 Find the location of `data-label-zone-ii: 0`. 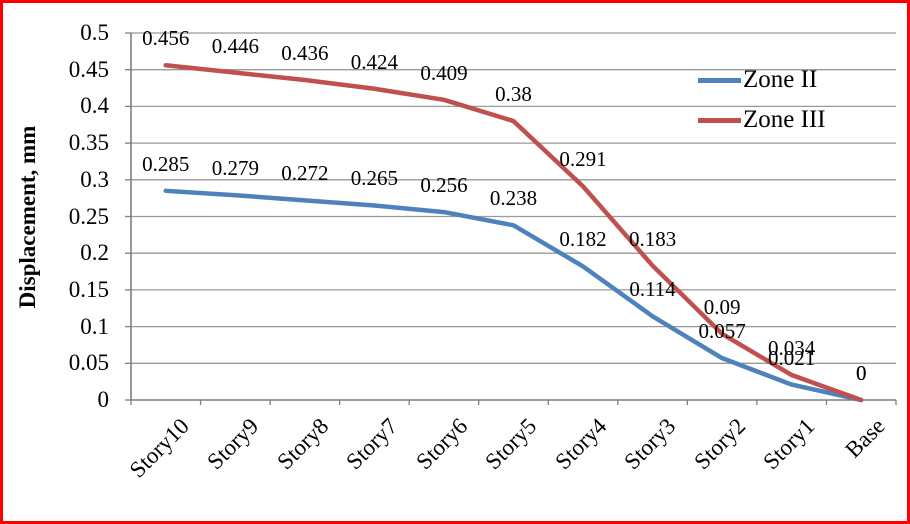

data-label-zone-ii: 0 is located at coordinates (861, 373).